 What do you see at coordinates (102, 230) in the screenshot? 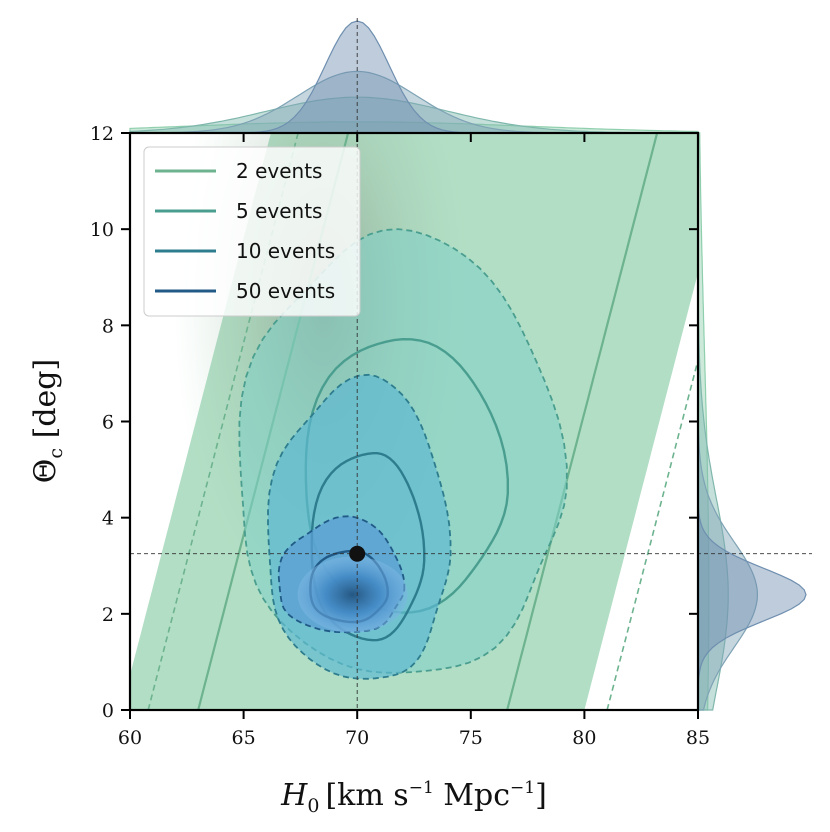
I see `y-tick-label: 10` at bounding box center [102, 230].